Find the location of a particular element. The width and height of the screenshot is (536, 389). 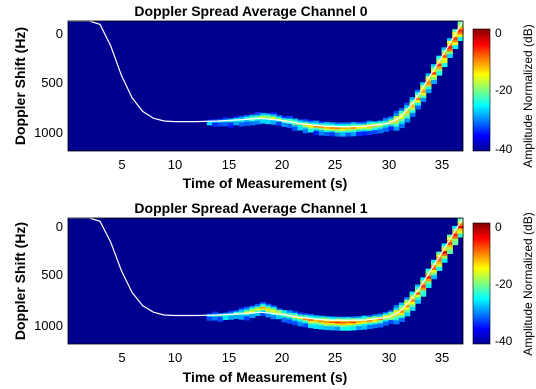

chart-title: Doppler Spread Average Channel 0 is located at coordinates (250, 11).